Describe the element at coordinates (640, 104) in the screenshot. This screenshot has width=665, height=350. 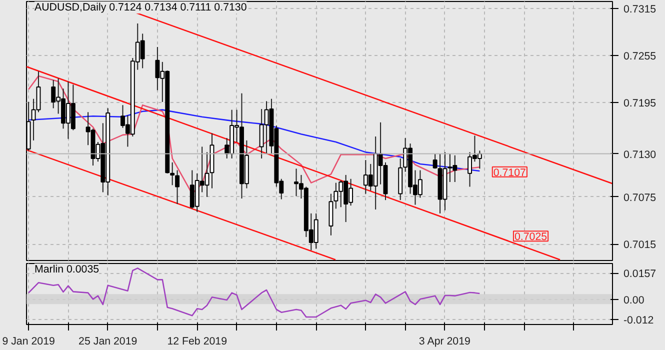
I see `y-tick-label: 0.7195` at that location.